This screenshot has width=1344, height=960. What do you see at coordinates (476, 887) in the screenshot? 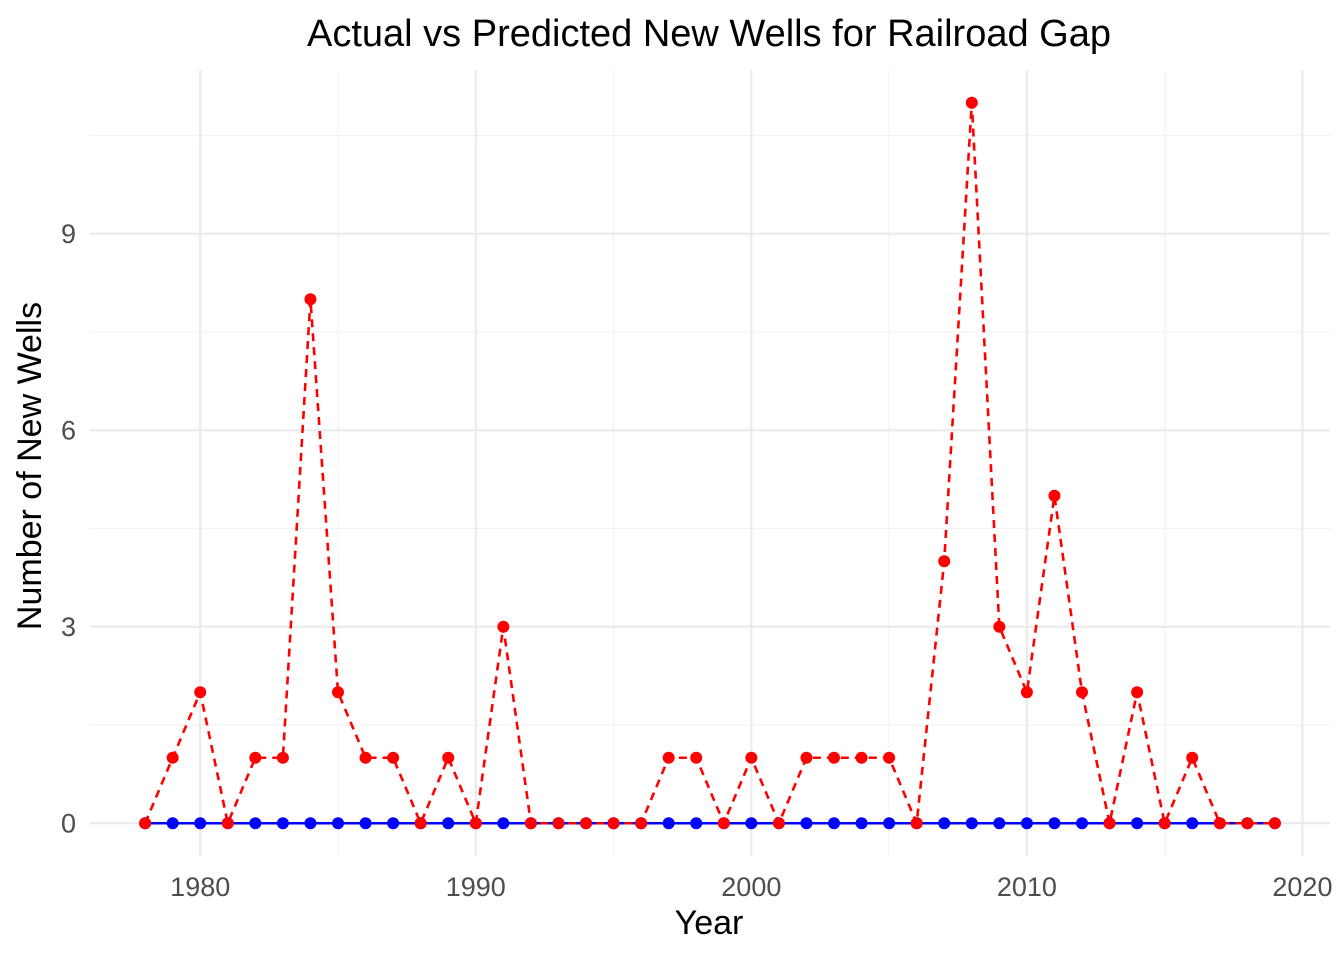
I see `x-tick-label: 1990` at bounding box center [476, 887].